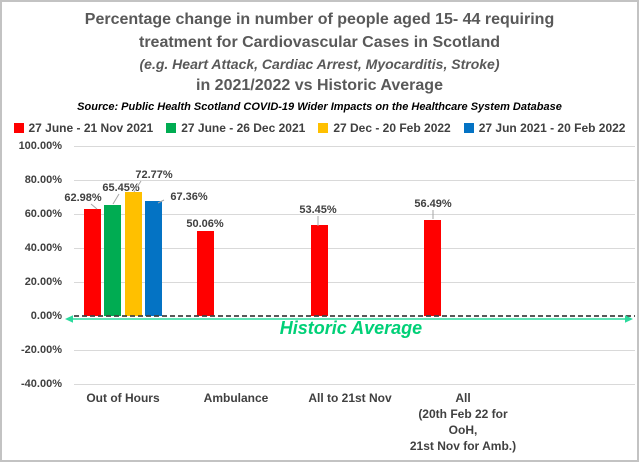 Image resolution: width=639 pixels, height=462 pixels. What do you see at coordinates (113, 260) in the screenshot?
I see `bar-27-june---26-dec-2021-out-of-hours` at bounding box center [113, 260].